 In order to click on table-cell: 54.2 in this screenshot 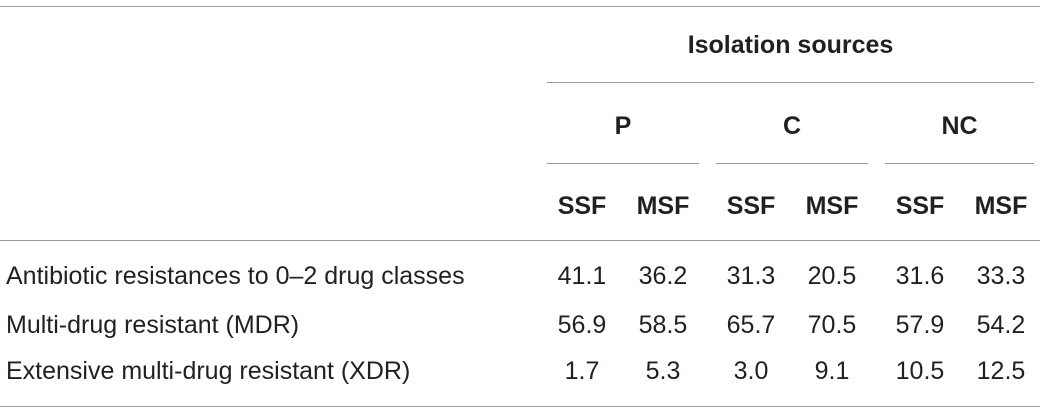, I will do `click(1001, 325)`.